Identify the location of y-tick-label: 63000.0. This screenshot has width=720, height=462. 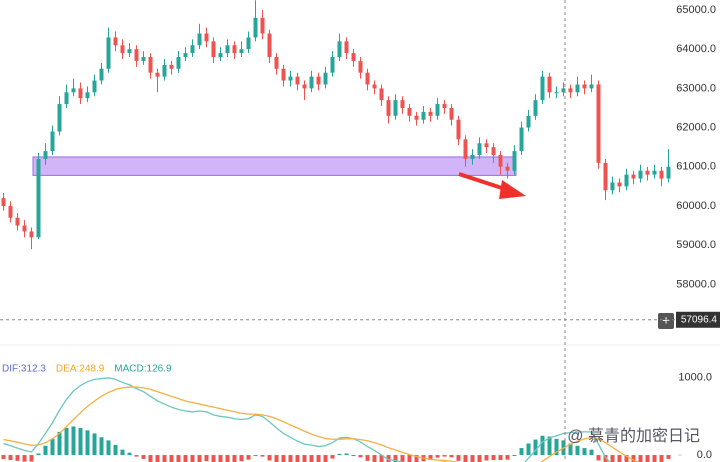
(696, 88).